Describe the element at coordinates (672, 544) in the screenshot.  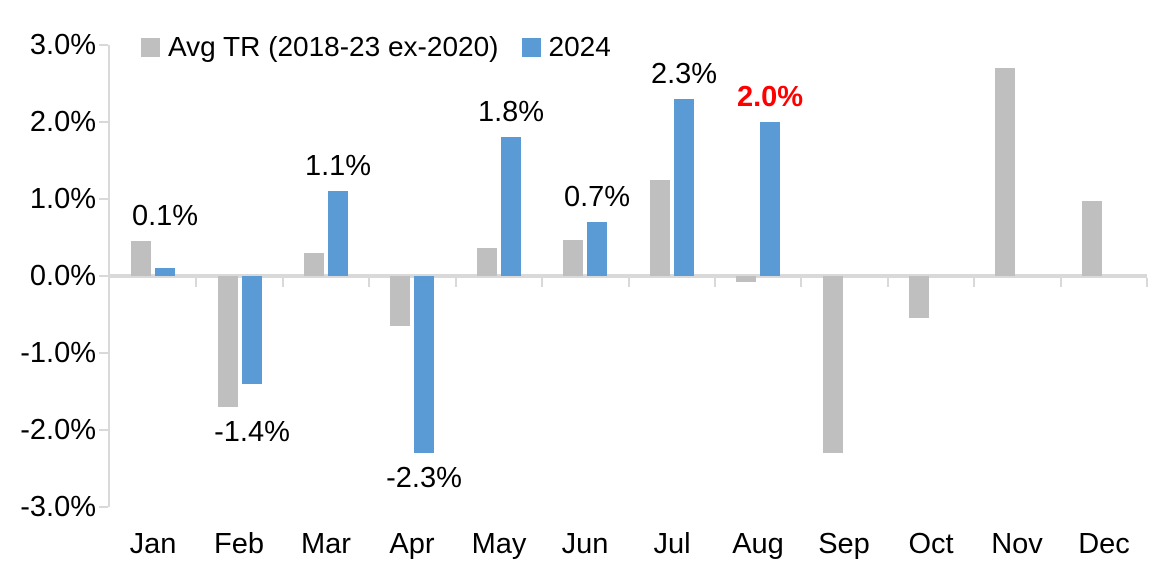
I see `x-axis-month-label: Jul` at that location.